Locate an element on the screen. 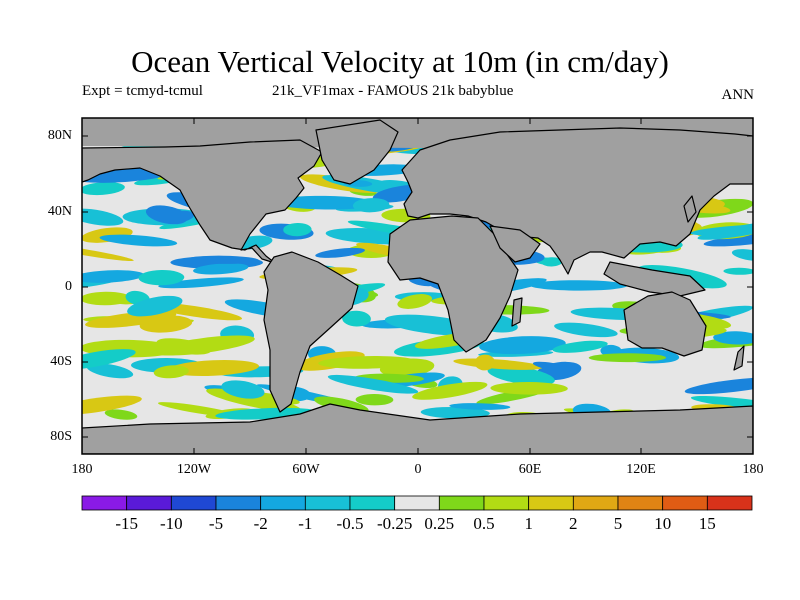 The height and width of the screenshot is (600, 800). colorbar-label-0: -15 is located at coordinates (127, 523).